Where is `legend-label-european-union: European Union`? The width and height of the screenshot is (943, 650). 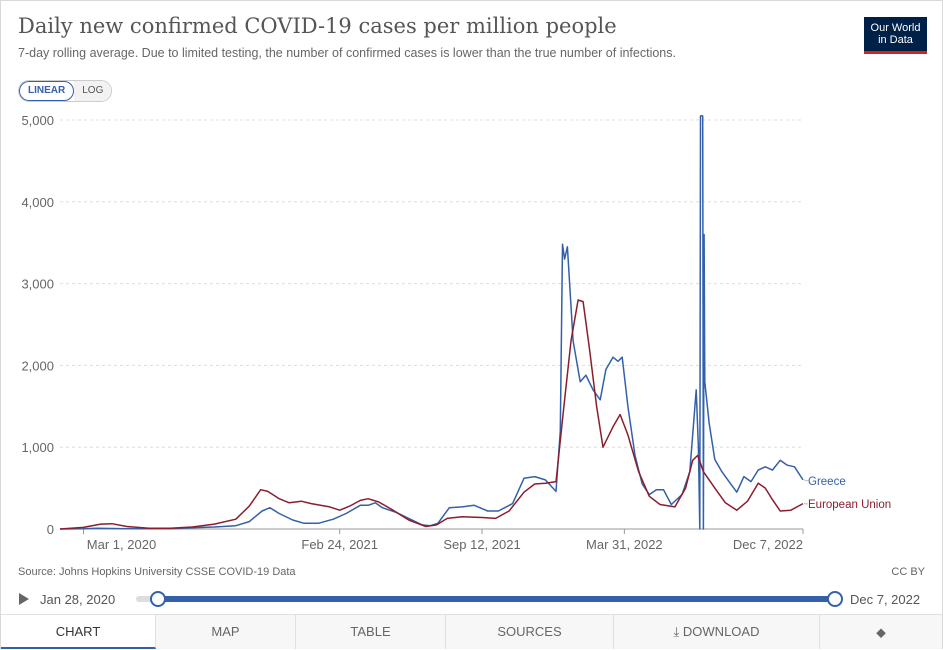 legend-label-european-union: European Union is located at coordinates (849, 505).